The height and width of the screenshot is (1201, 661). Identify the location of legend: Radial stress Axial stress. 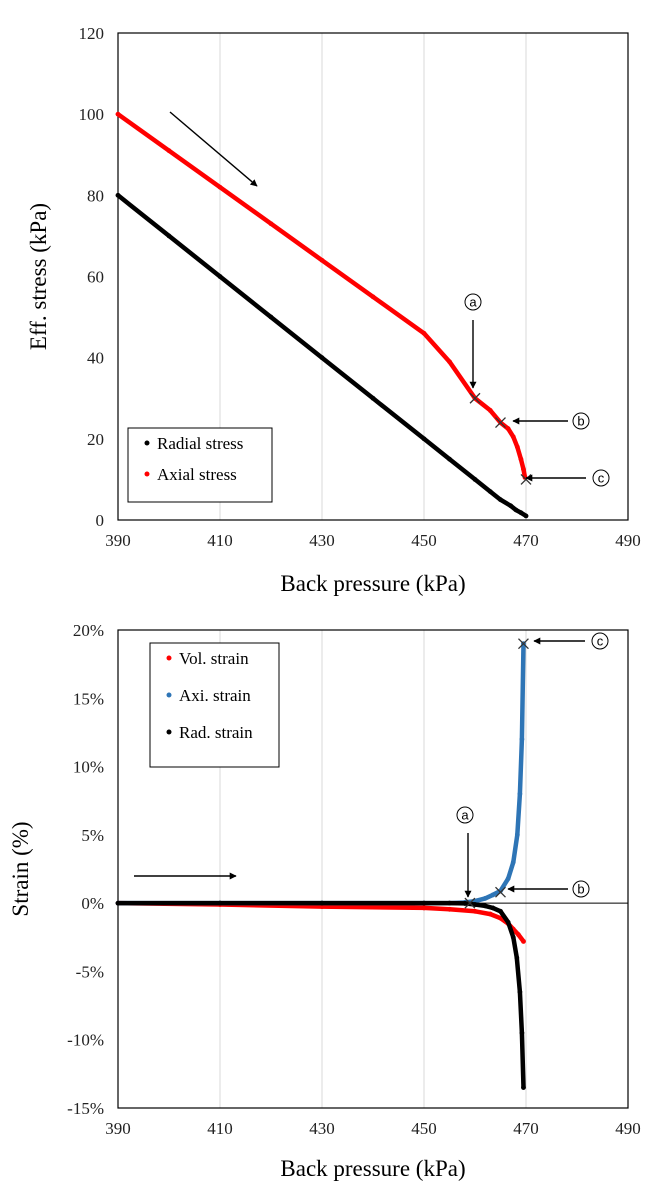
(200, 465).